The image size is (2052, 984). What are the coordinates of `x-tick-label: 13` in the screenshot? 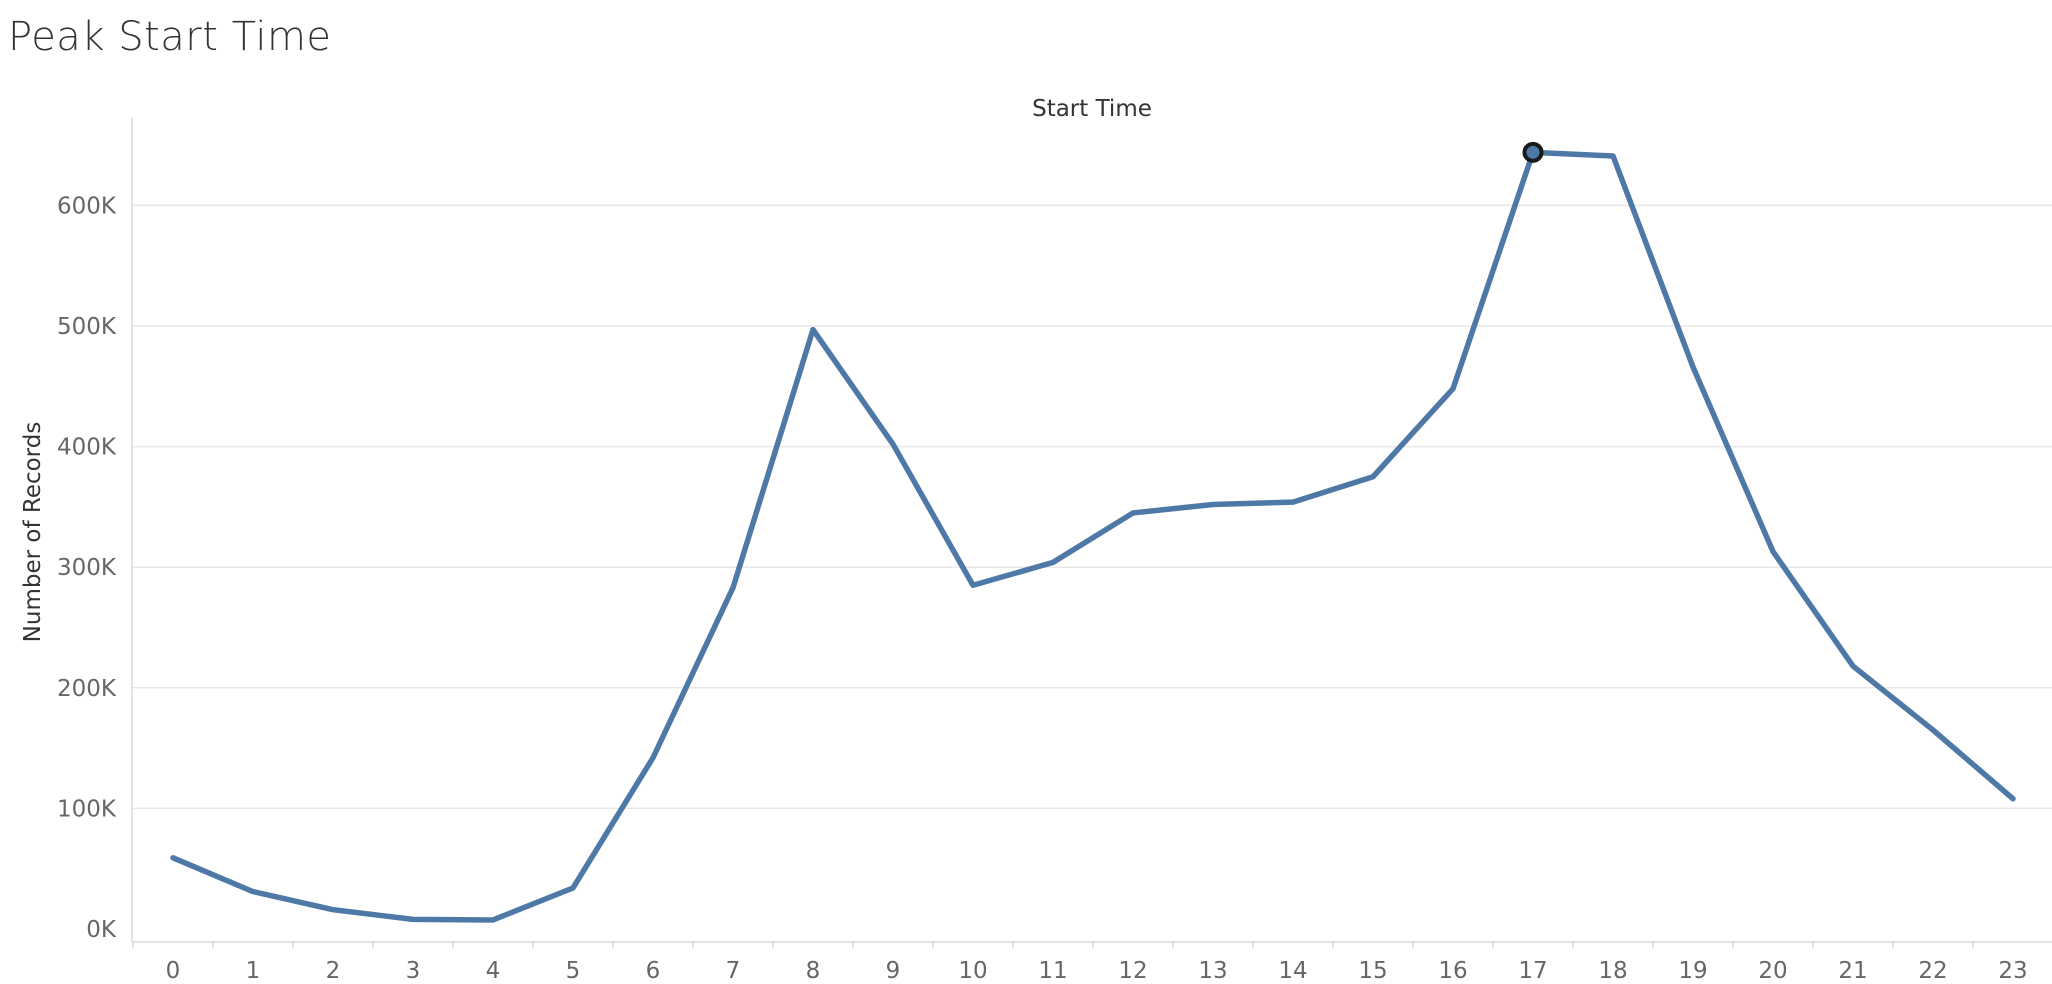 It's located at (1212, 971).